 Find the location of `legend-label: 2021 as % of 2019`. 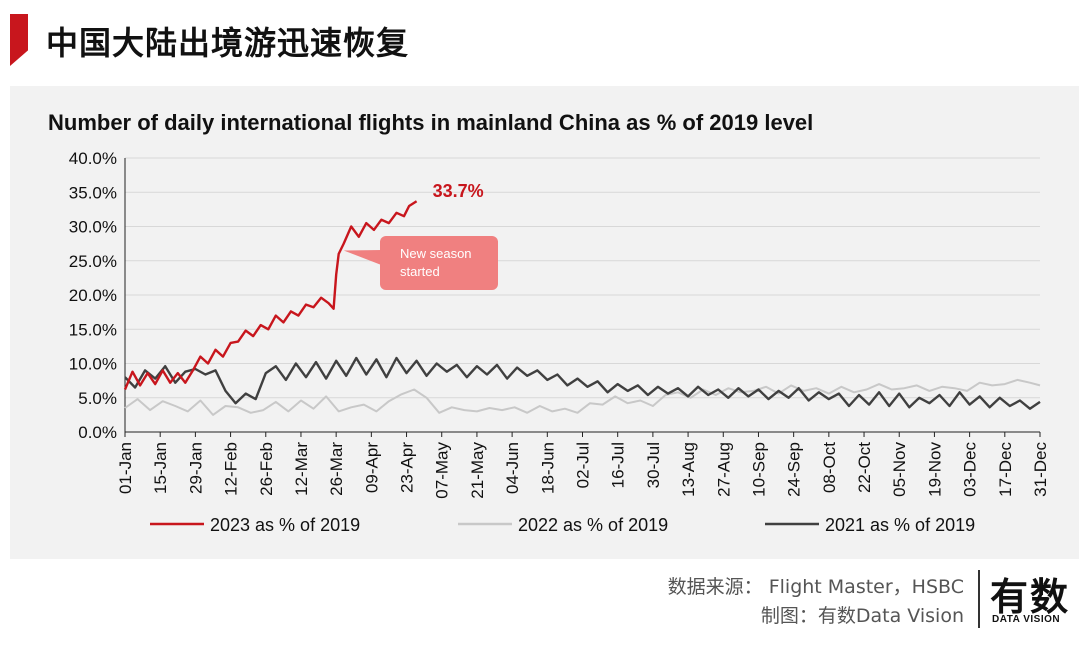

legend-label: 2021 as % of 2019 is located at coordinates (900, 525).